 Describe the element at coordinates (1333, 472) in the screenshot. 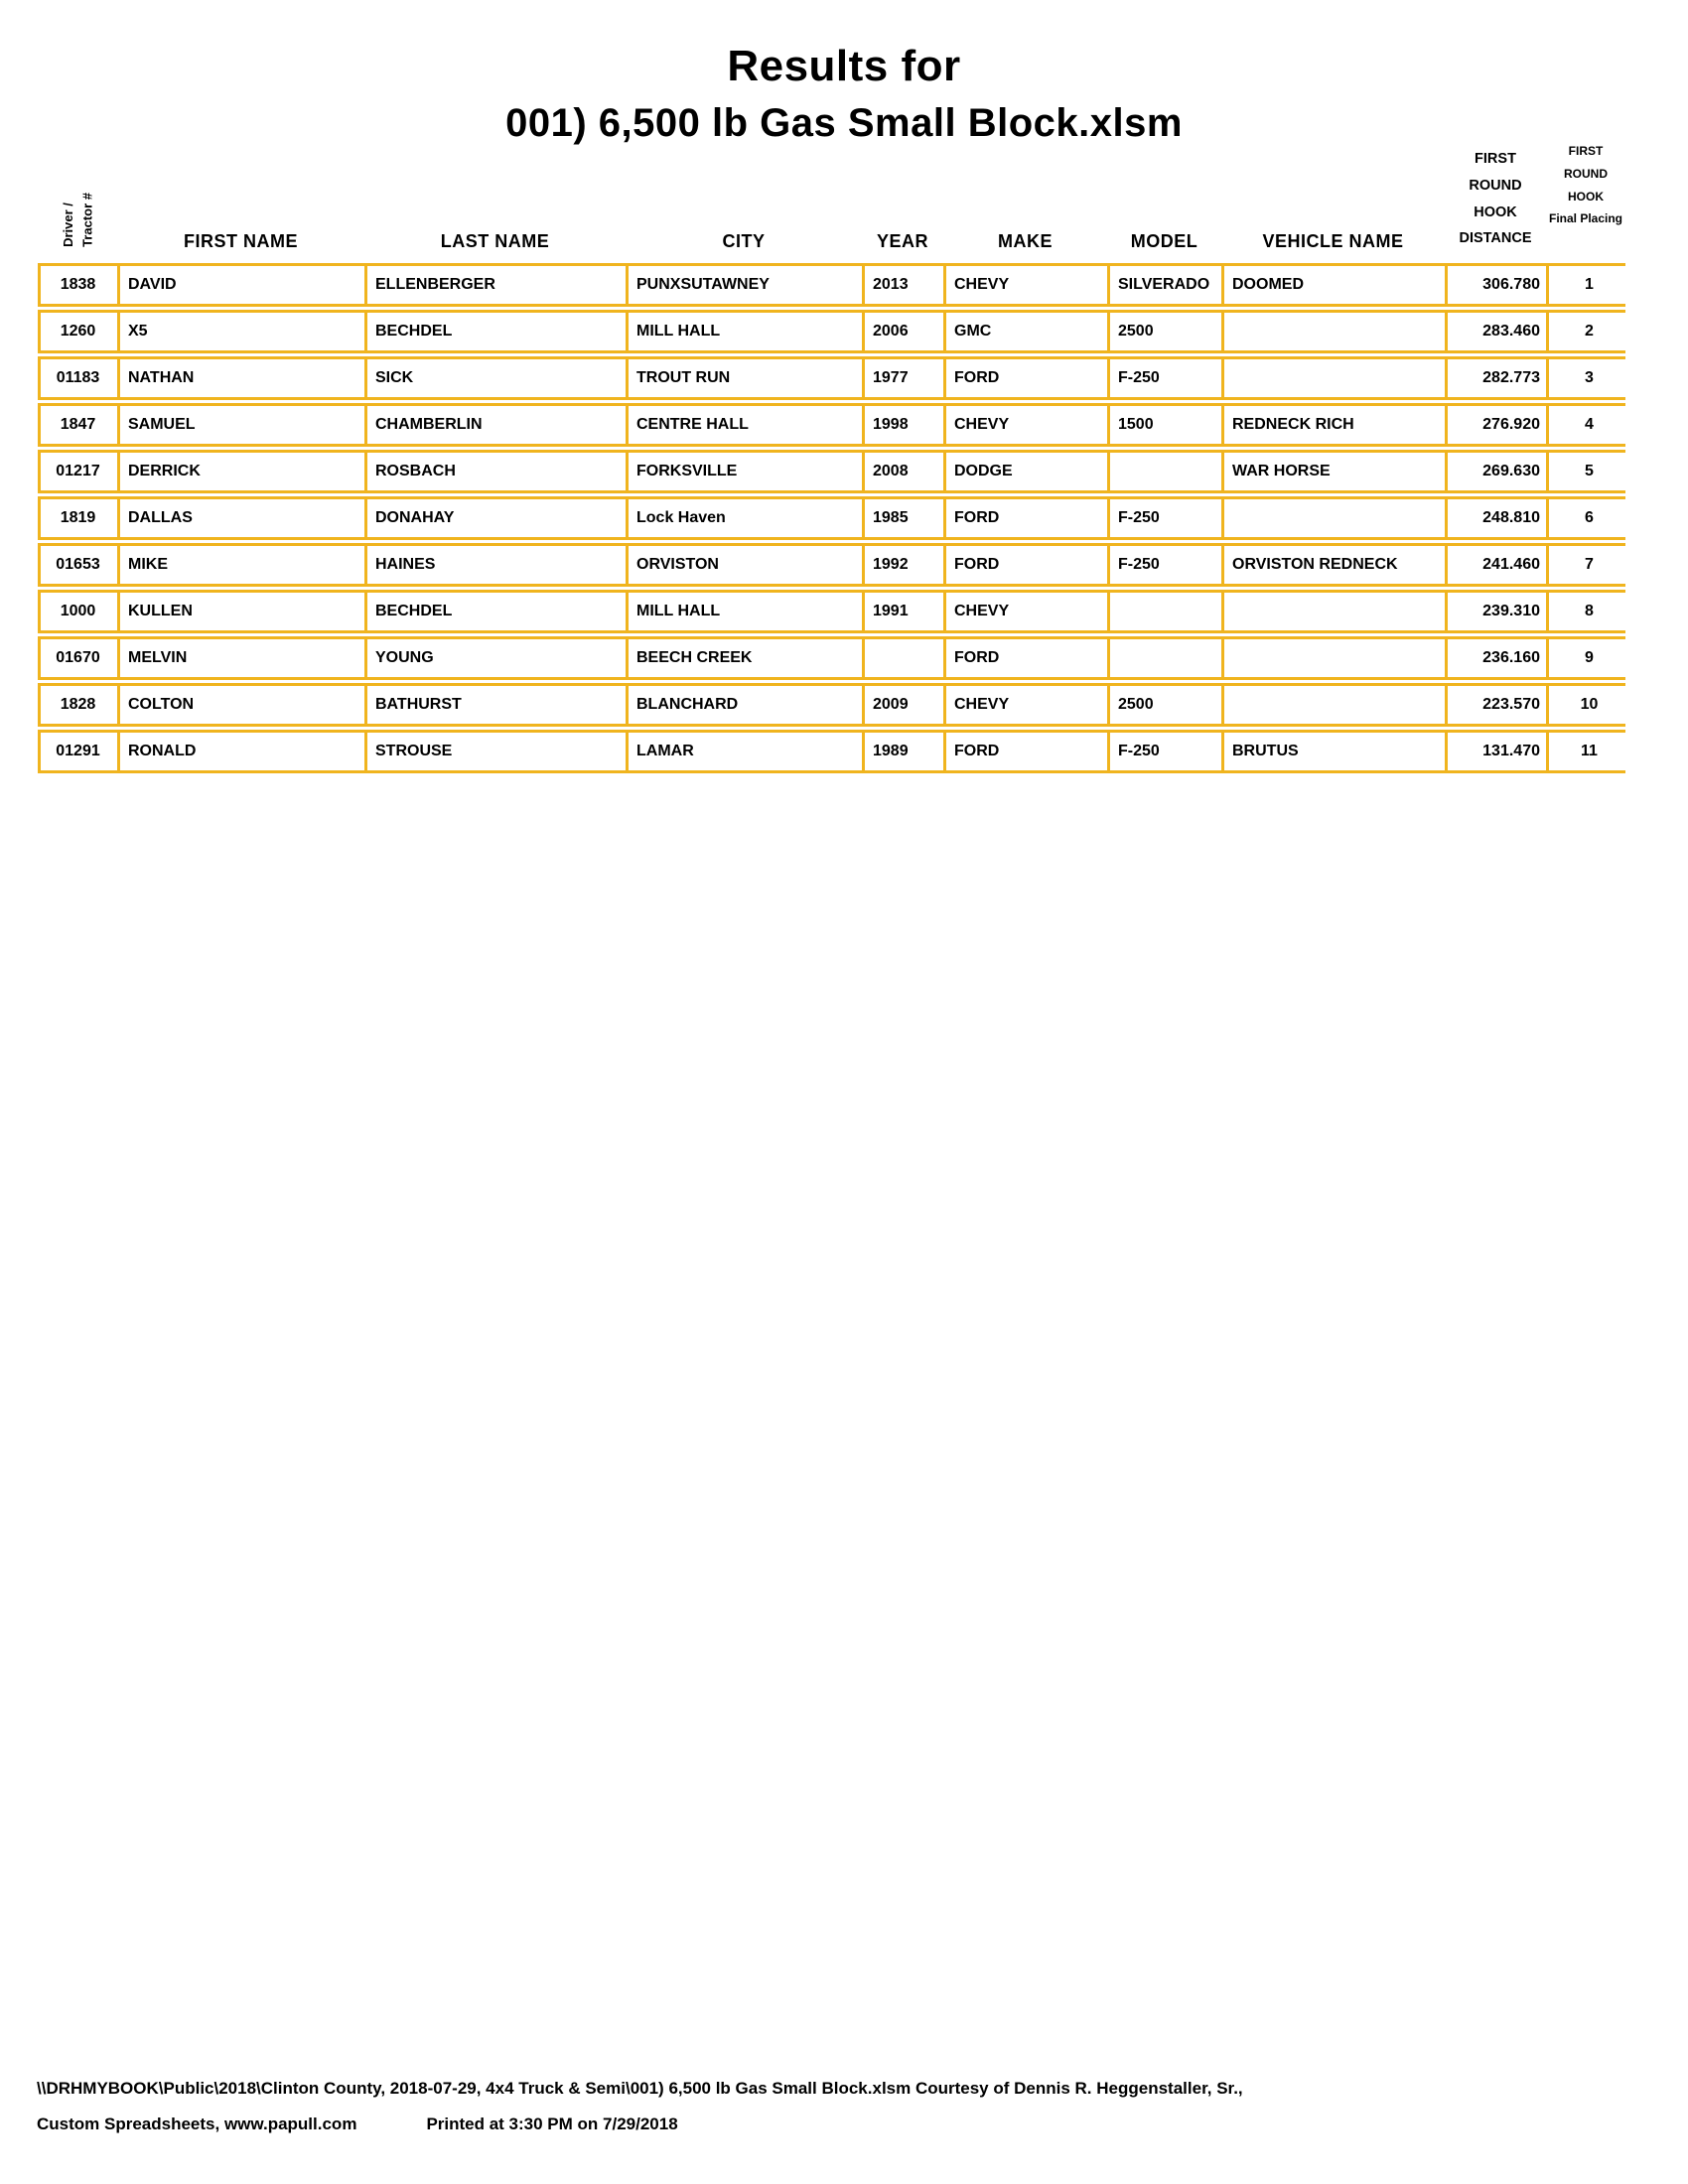

I see `cell-vehicle-name: WAR HORSE` at that location.